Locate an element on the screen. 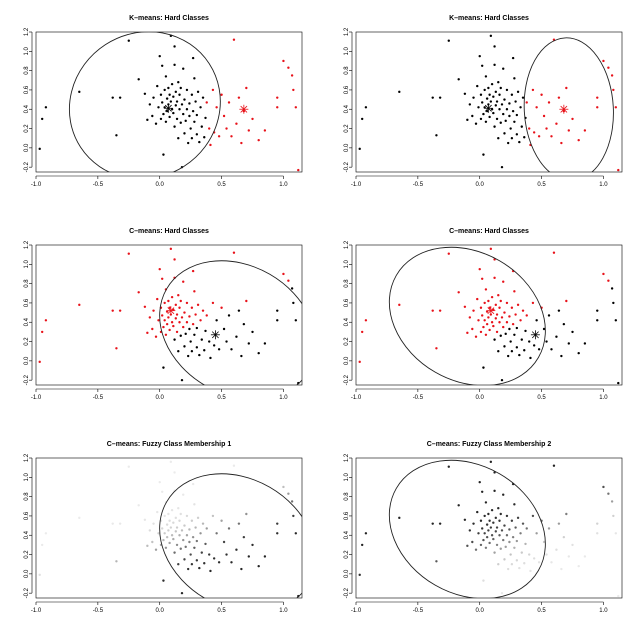  cluster-center-marker is located at coordinates (171, 311).